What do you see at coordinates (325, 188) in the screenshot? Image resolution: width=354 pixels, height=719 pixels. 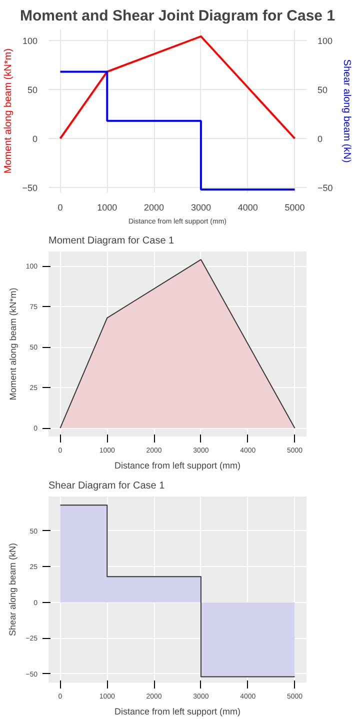 I see `y2-tick-label: −50` at bounding box center [325, 188].